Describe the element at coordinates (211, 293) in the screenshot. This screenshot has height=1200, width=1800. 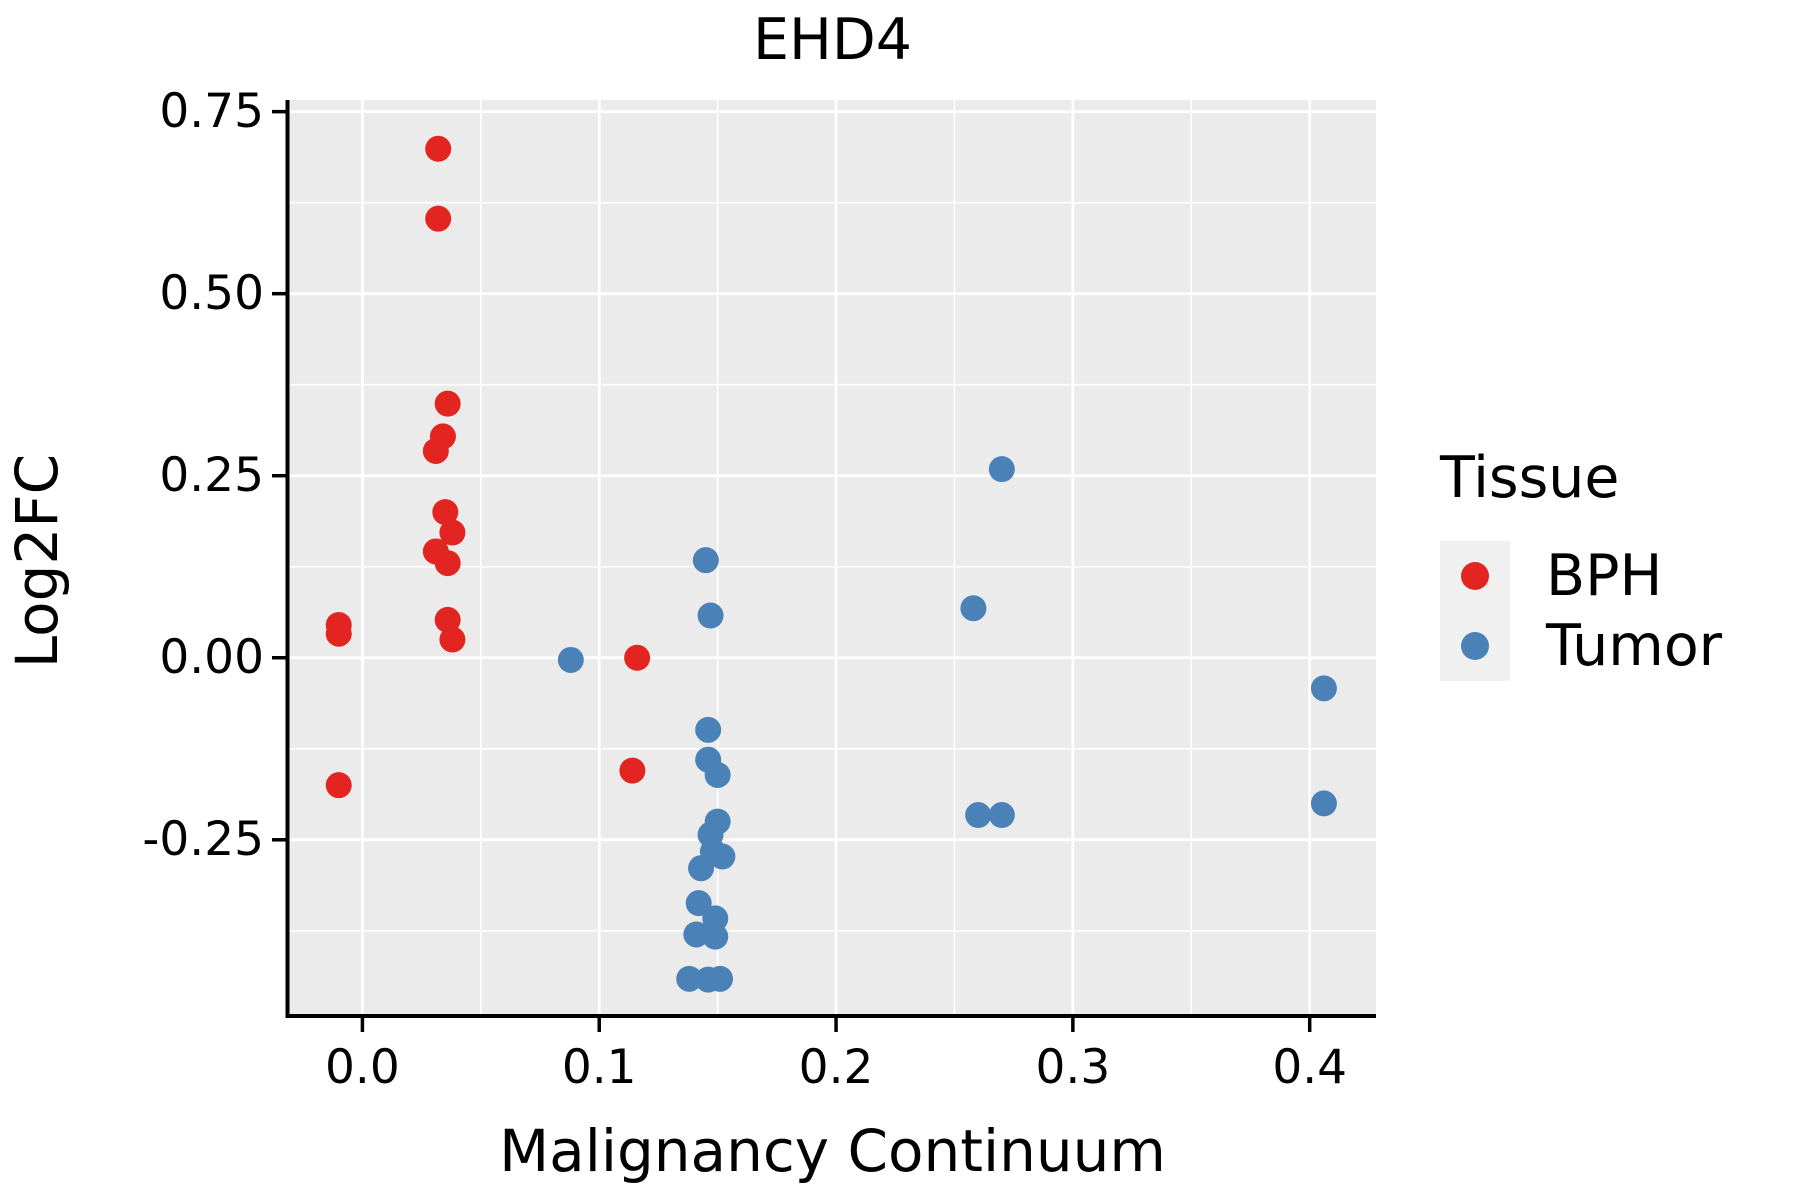
I see `y-tick-label: 0.50` at that location.